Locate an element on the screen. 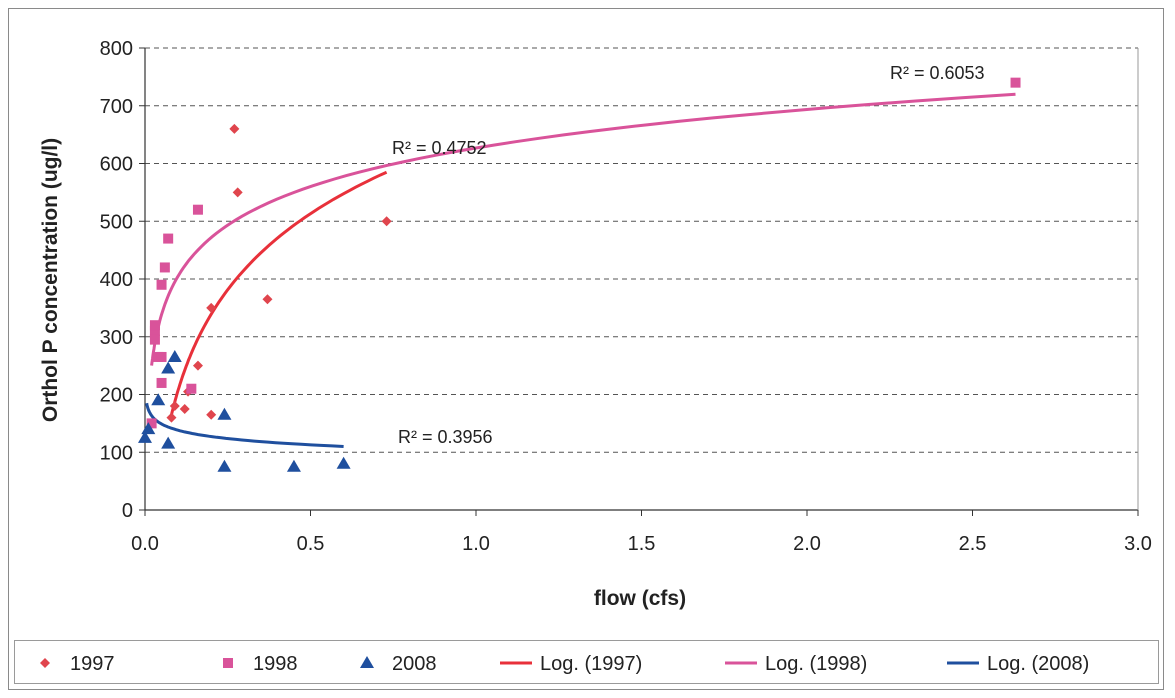 This screenshot has width=1175, height=698. legend-item-3: Log. (1997) is located at coordinates (571, 664).